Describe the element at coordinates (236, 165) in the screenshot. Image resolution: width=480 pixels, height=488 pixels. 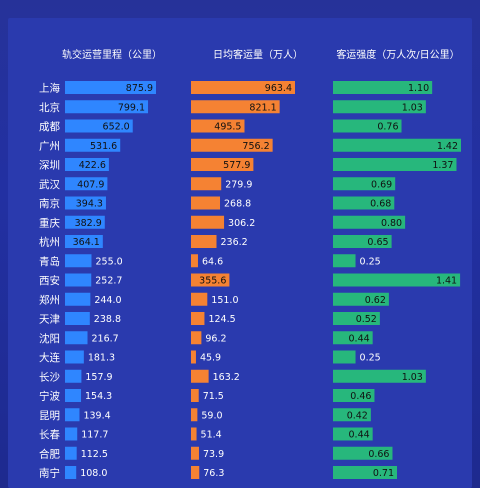
I see `data-label-s2: 577.9` at that location.